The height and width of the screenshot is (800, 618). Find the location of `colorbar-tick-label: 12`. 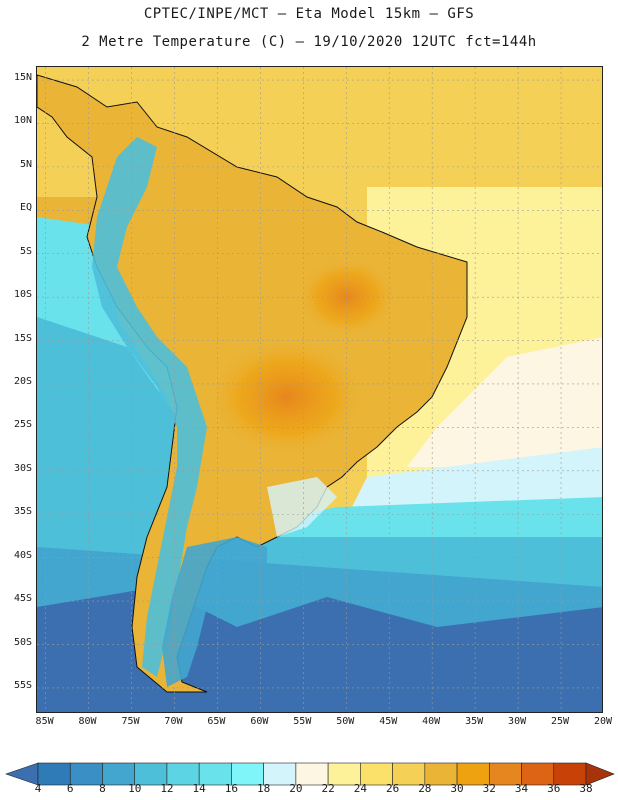

colorbar-tick-label: 12 is located at coordinates (167, 788).